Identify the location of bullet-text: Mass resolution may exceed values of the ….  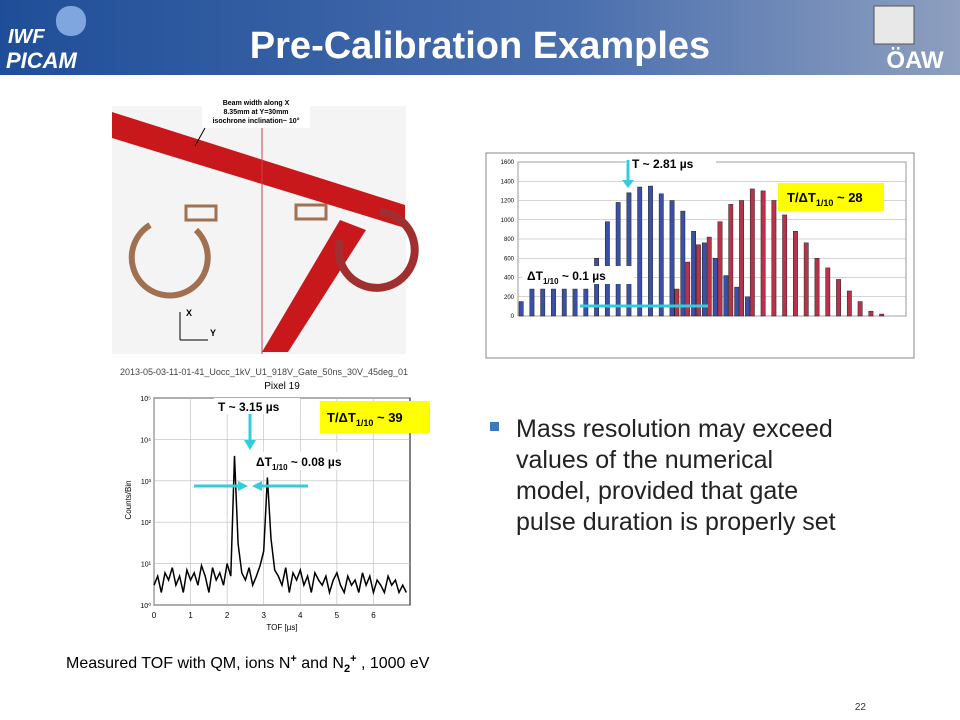
(676, 475).